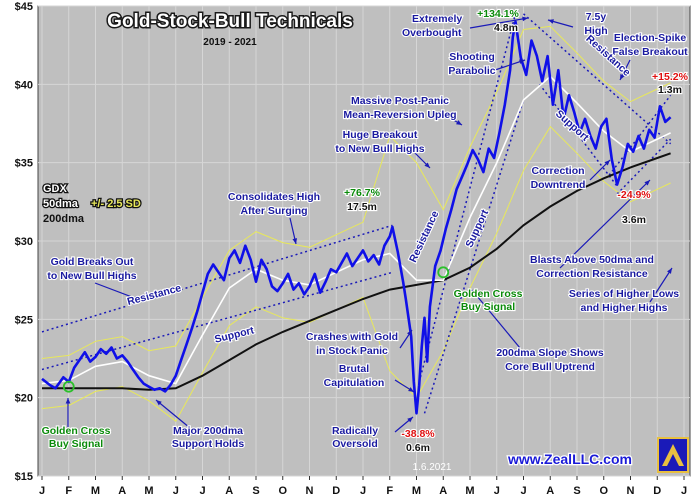 This screenshot has height=500, width=700. I want to click on annotation-label: Buy Signal, so click(76, 444).